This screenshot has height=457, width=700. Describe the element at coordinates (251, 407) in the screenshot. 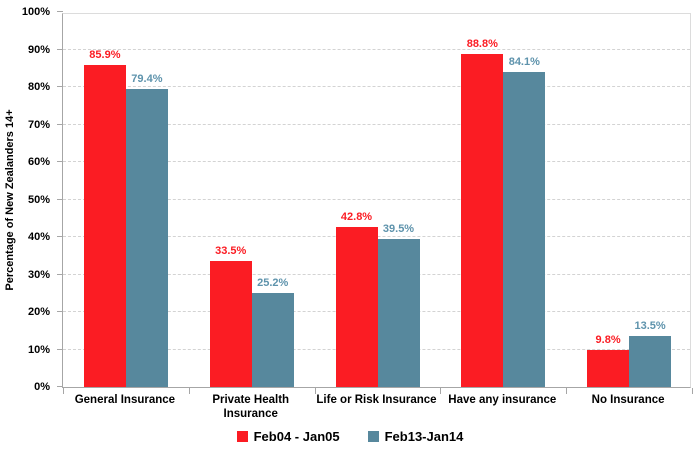

I see `category-label: Private Health Insurance` at that location.